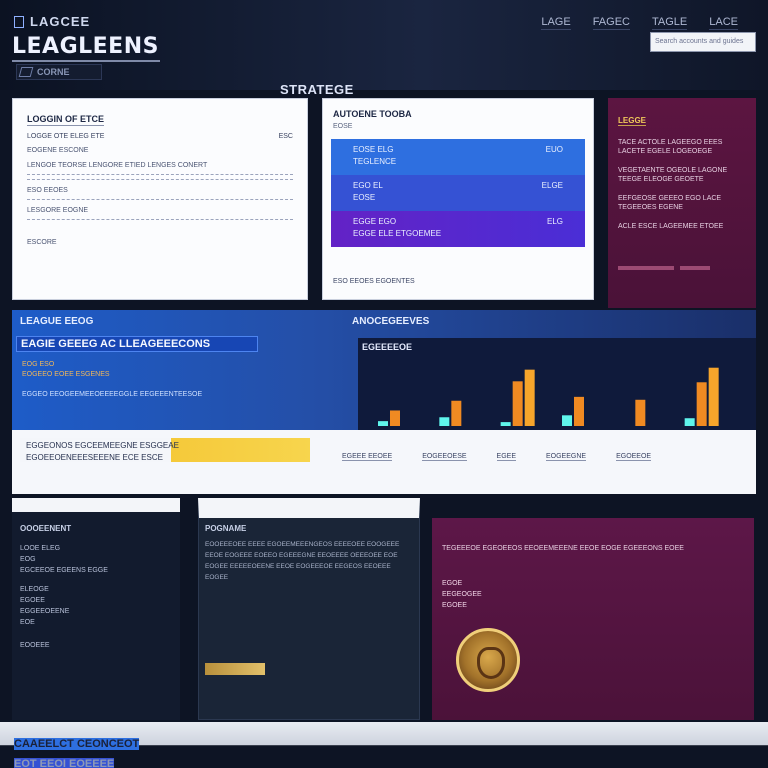 The width and height of the screenshot is (768, 768). I want to click on blurb-line: EOGEEO EOEE ESGENES, so click(66, 374).